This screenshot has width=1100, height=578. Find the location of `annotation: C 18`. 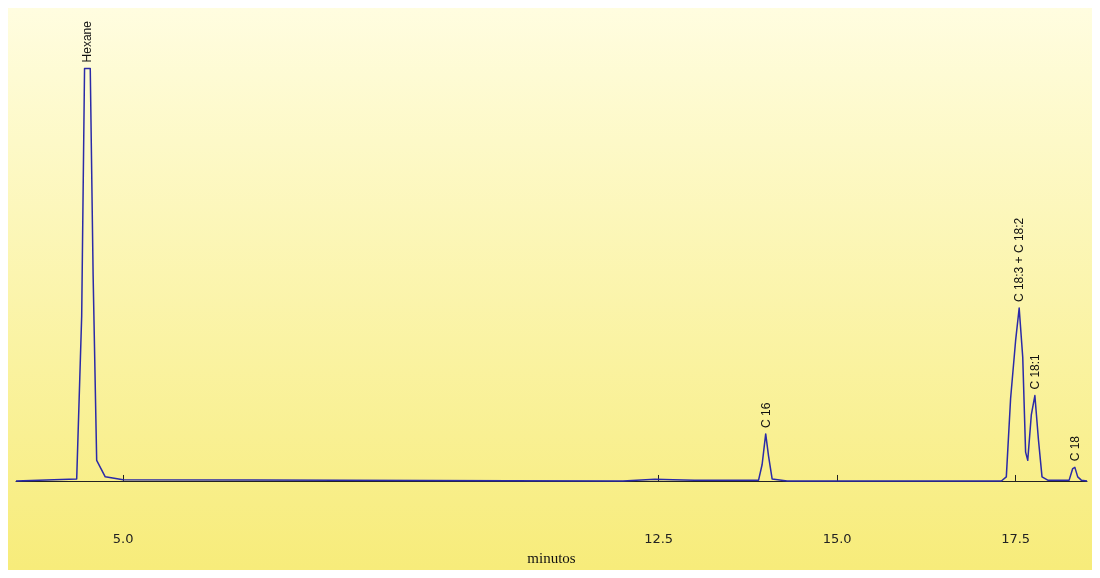

annotation: C 18 is located at coordinates (1074, 448).